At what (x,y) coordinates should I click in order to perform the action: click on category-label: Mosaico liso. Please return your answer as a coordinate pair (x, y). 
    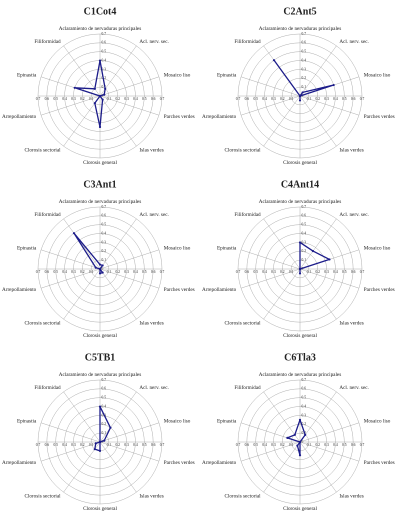
    Looking at the image, I should click on (177, 75).